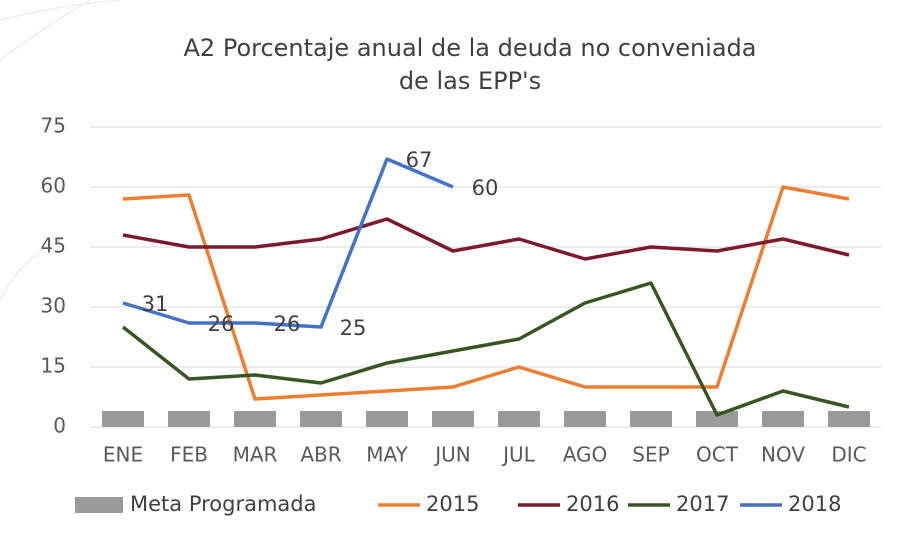 The height and width of the screenshot is (537, 900). I want to click on x-tick-label: SEP, so click(650, 455).